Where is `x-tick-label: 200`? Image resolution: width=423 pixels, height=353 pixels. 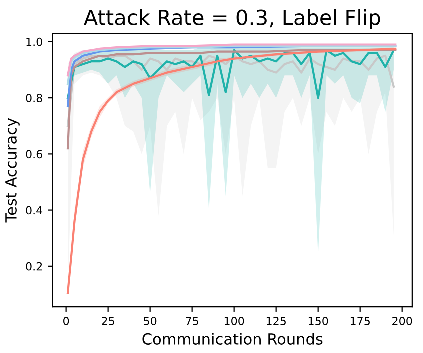
x-tick-label: 200 is located at coordinates (402, 321).